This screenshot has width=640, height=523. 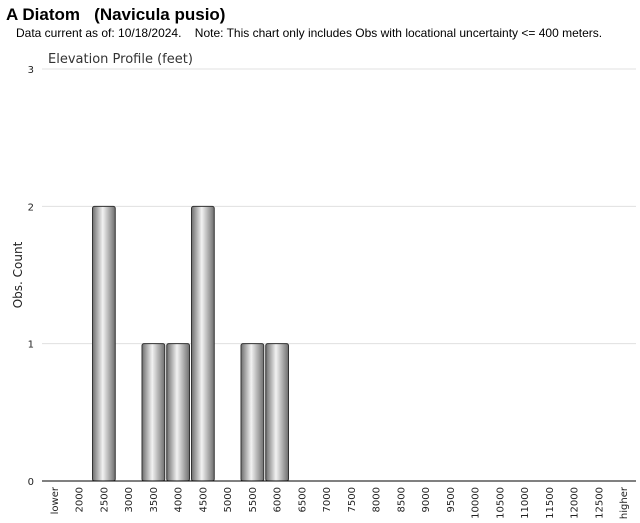 What do you see at coordinates (31, 482) in the screenshot?
I see `y-tick-label: 0` at bounding box center [31, 482].